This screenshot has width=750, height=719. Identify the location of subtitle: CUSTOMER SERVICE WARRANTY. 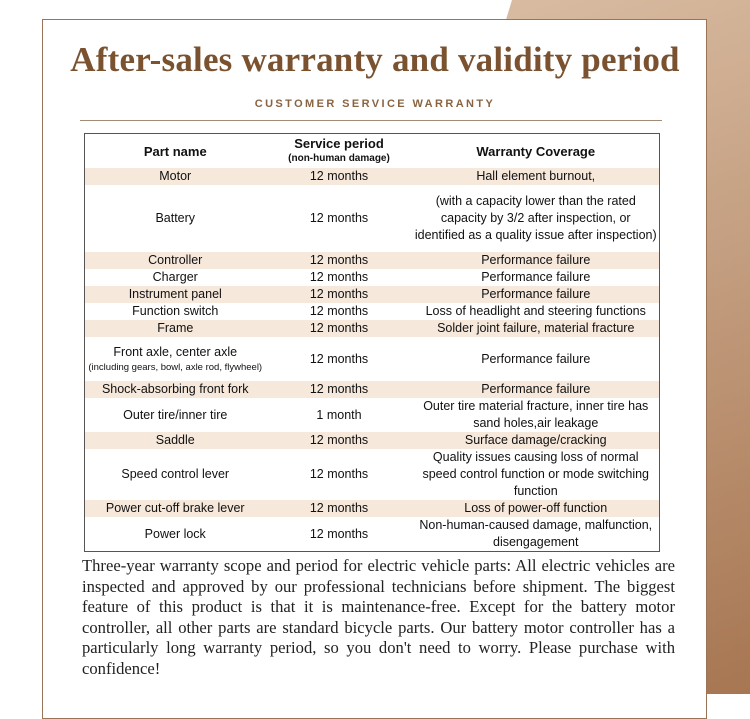
(375, 104).